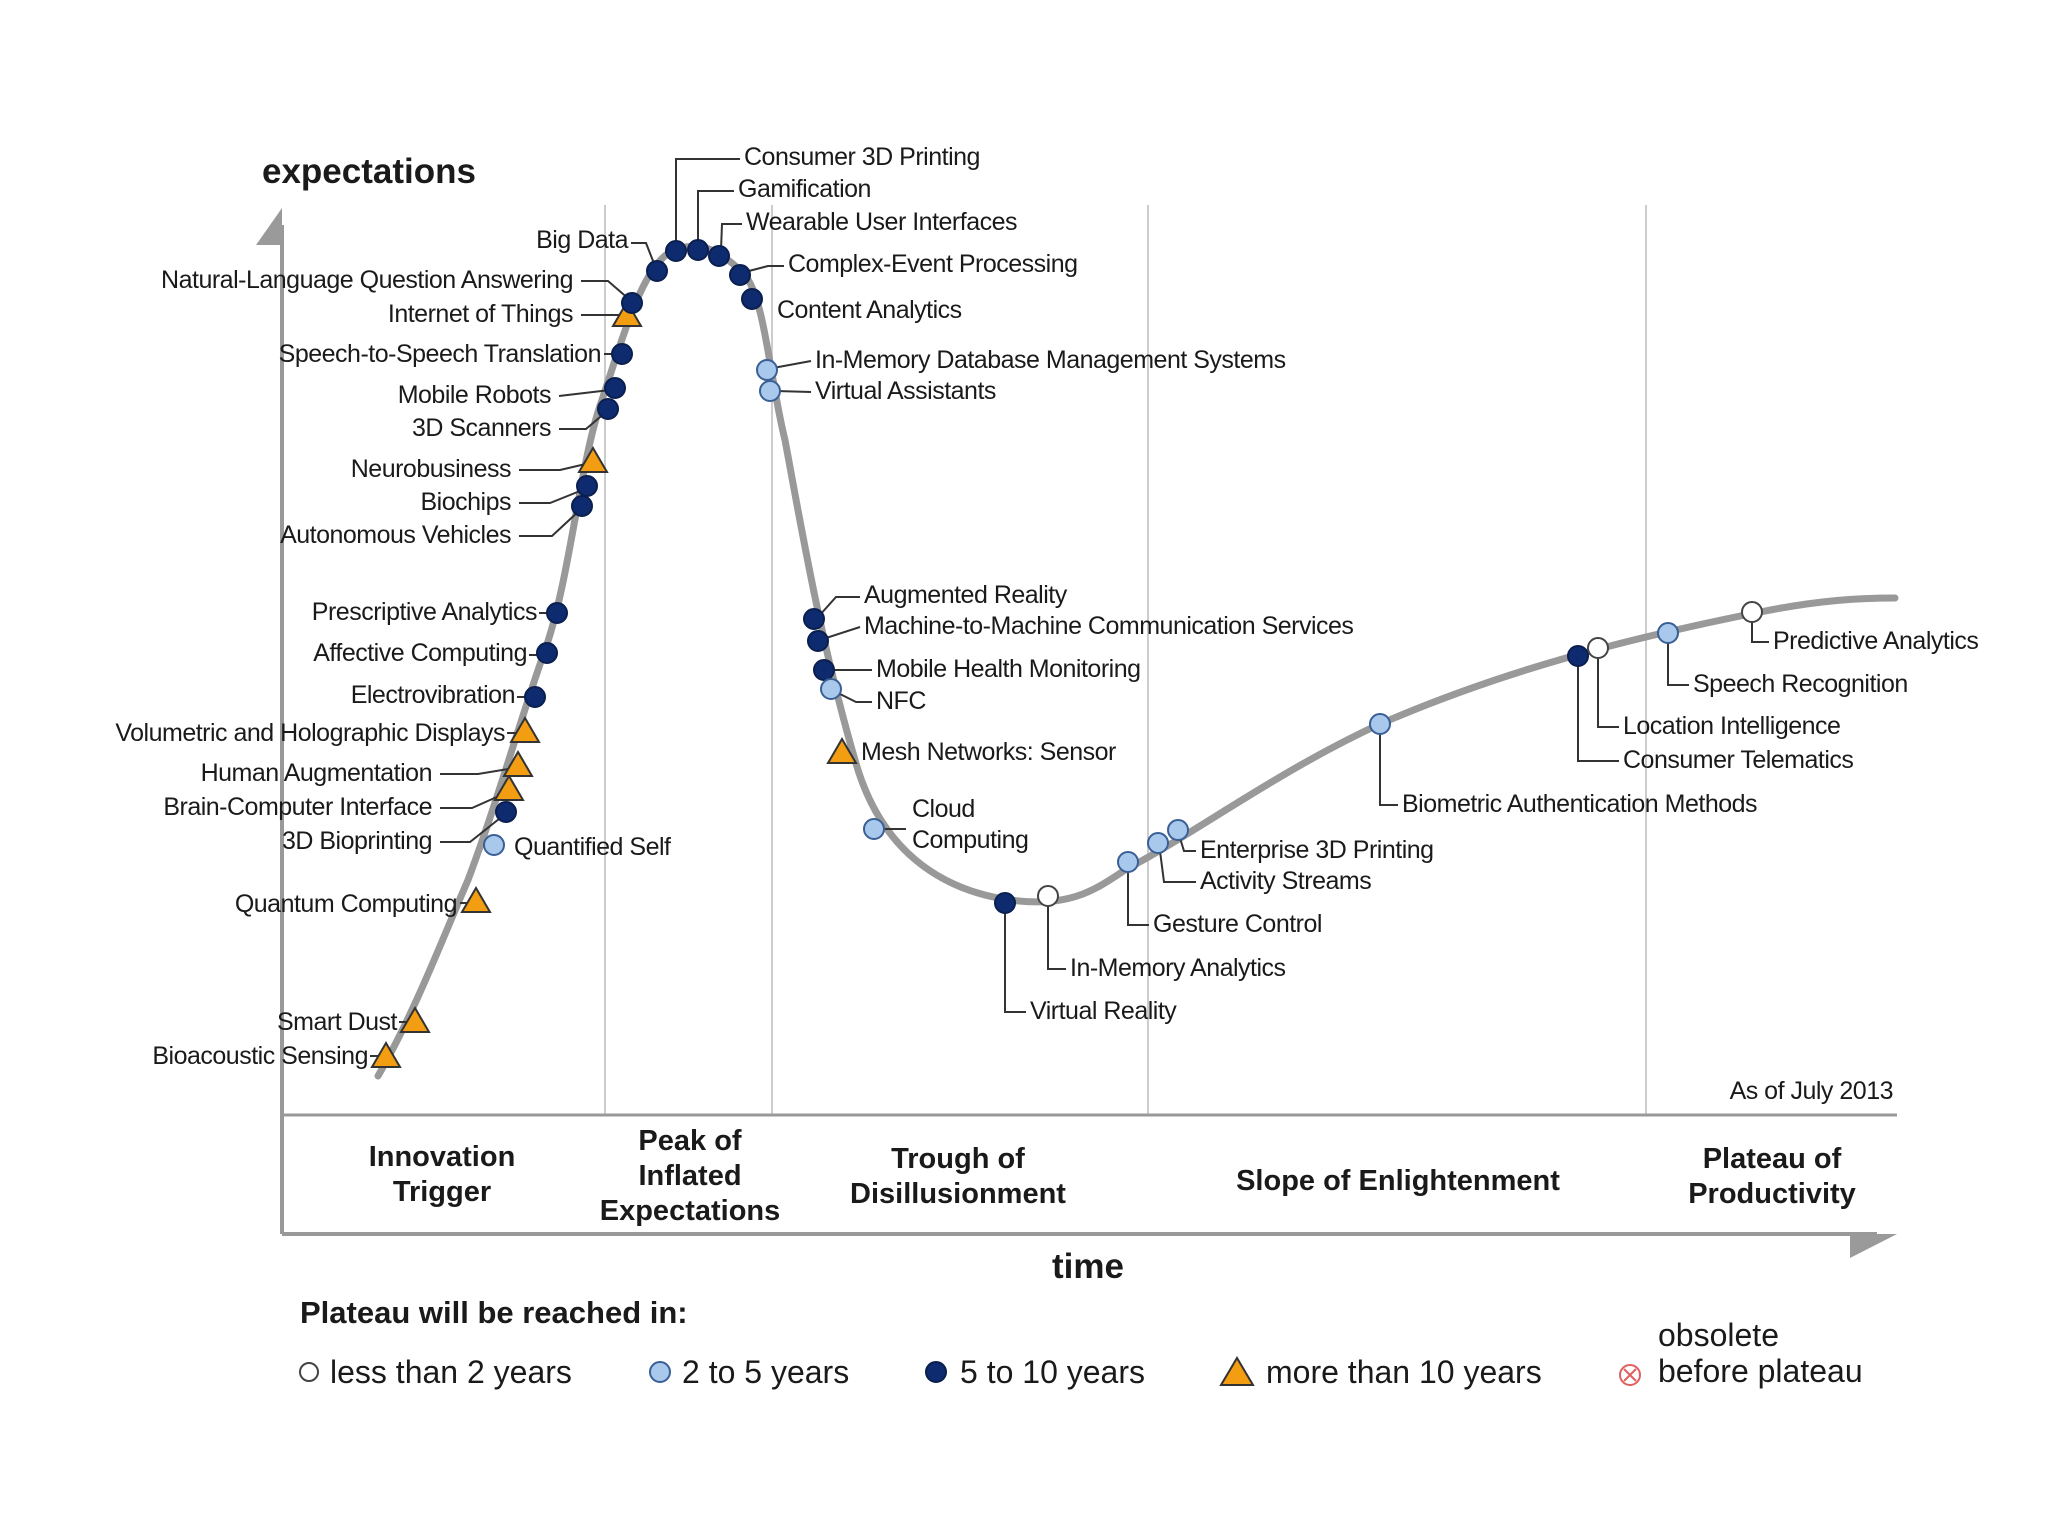  I want to click on marker-speech-to-speech-translation, so click(622, 354).